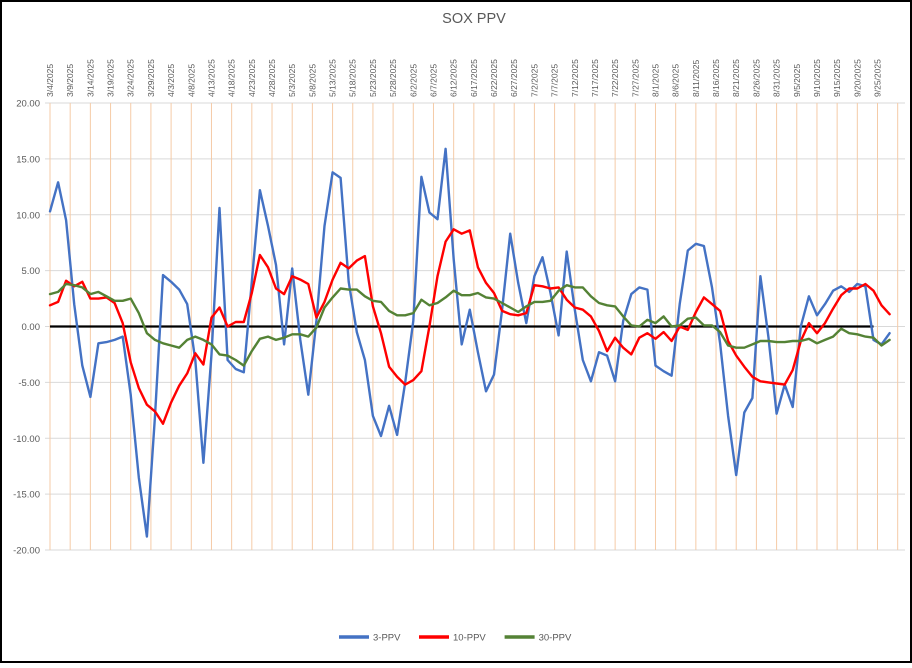 Image resolution: width=912 pixels, height=668 pixels. I want to click on x-tick-label: 5/18/2025, so click(353, 78).